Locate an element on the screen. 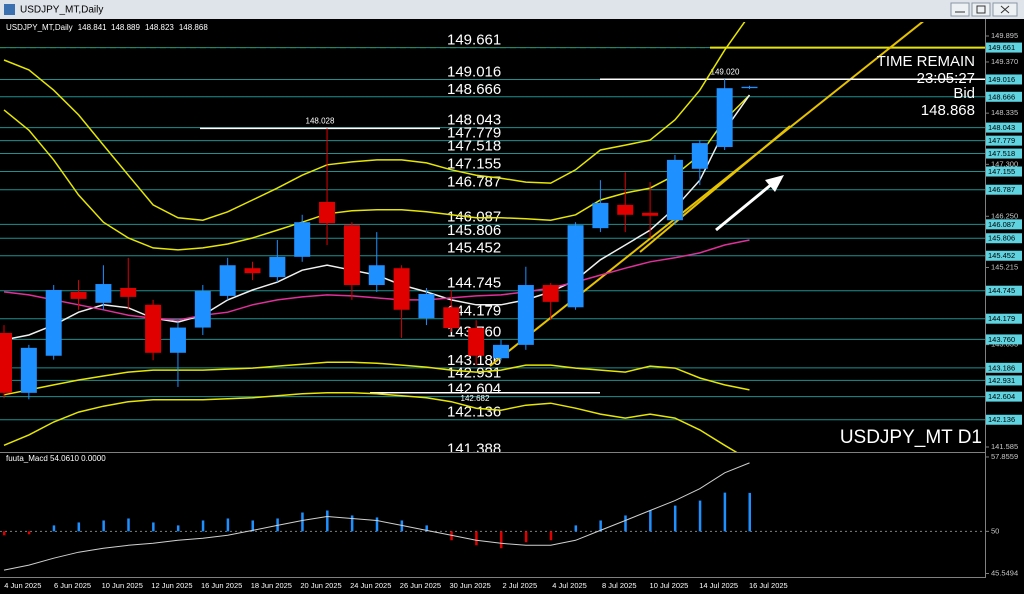 This screenshot has height=594, width=1024. x-tick-label: 18 Jun 2025 is located at coordinates (271, 585).